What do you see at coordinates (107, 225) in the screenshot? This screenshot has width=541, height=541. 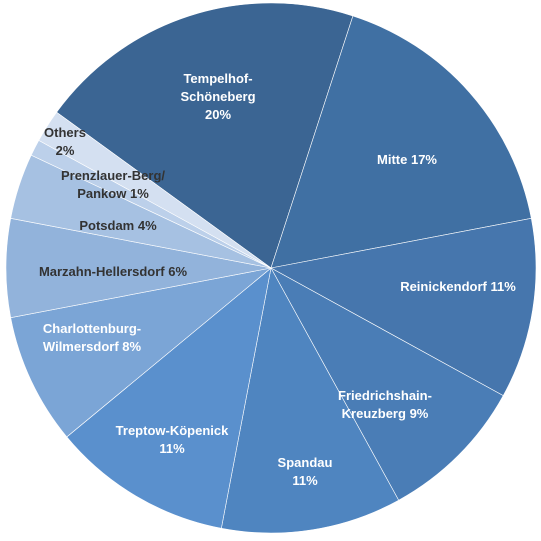 I see `category-label: Potsdam` at bounding box center [107, 225].